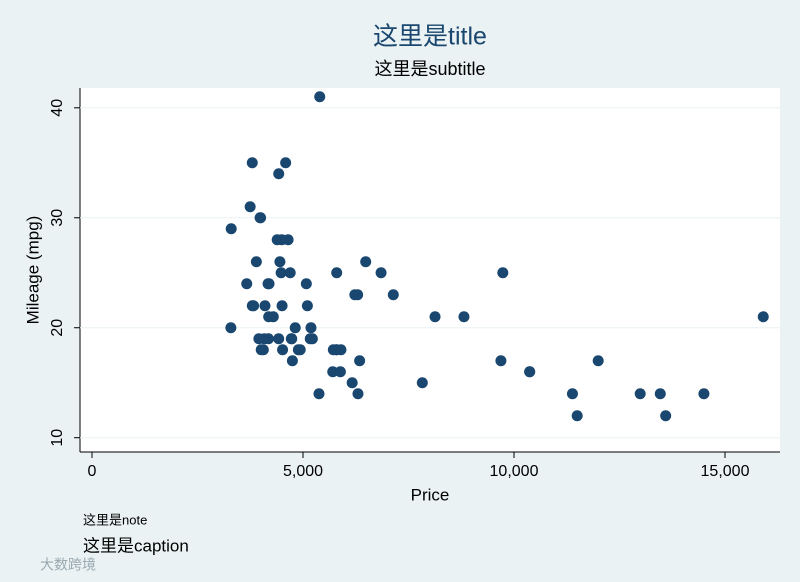  Describe the element at coordinates (303, 471) in the screenshot. I see `x-tick-label: 5,000` at that location.